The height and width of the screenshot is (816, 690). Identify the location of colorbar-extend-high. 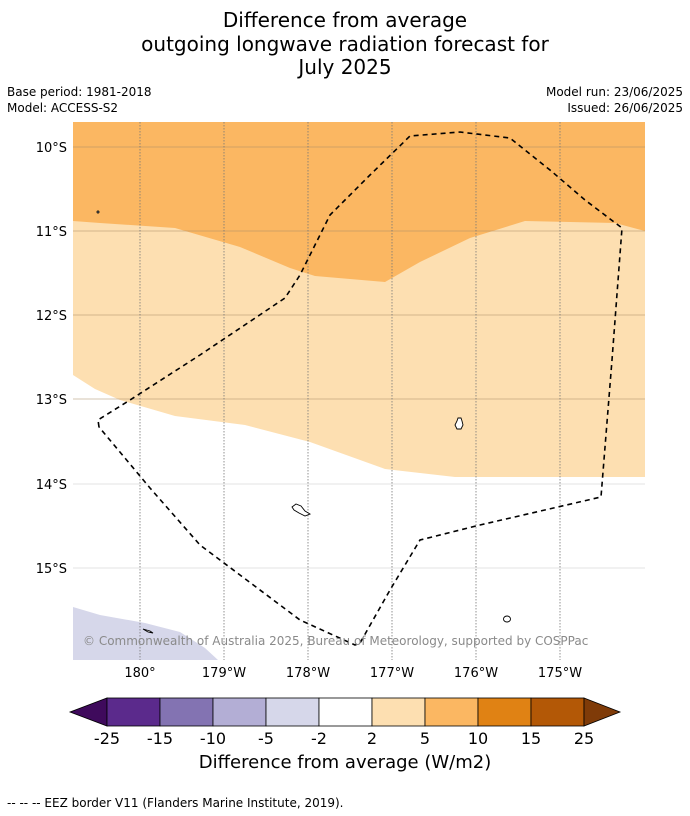
(602, 712).